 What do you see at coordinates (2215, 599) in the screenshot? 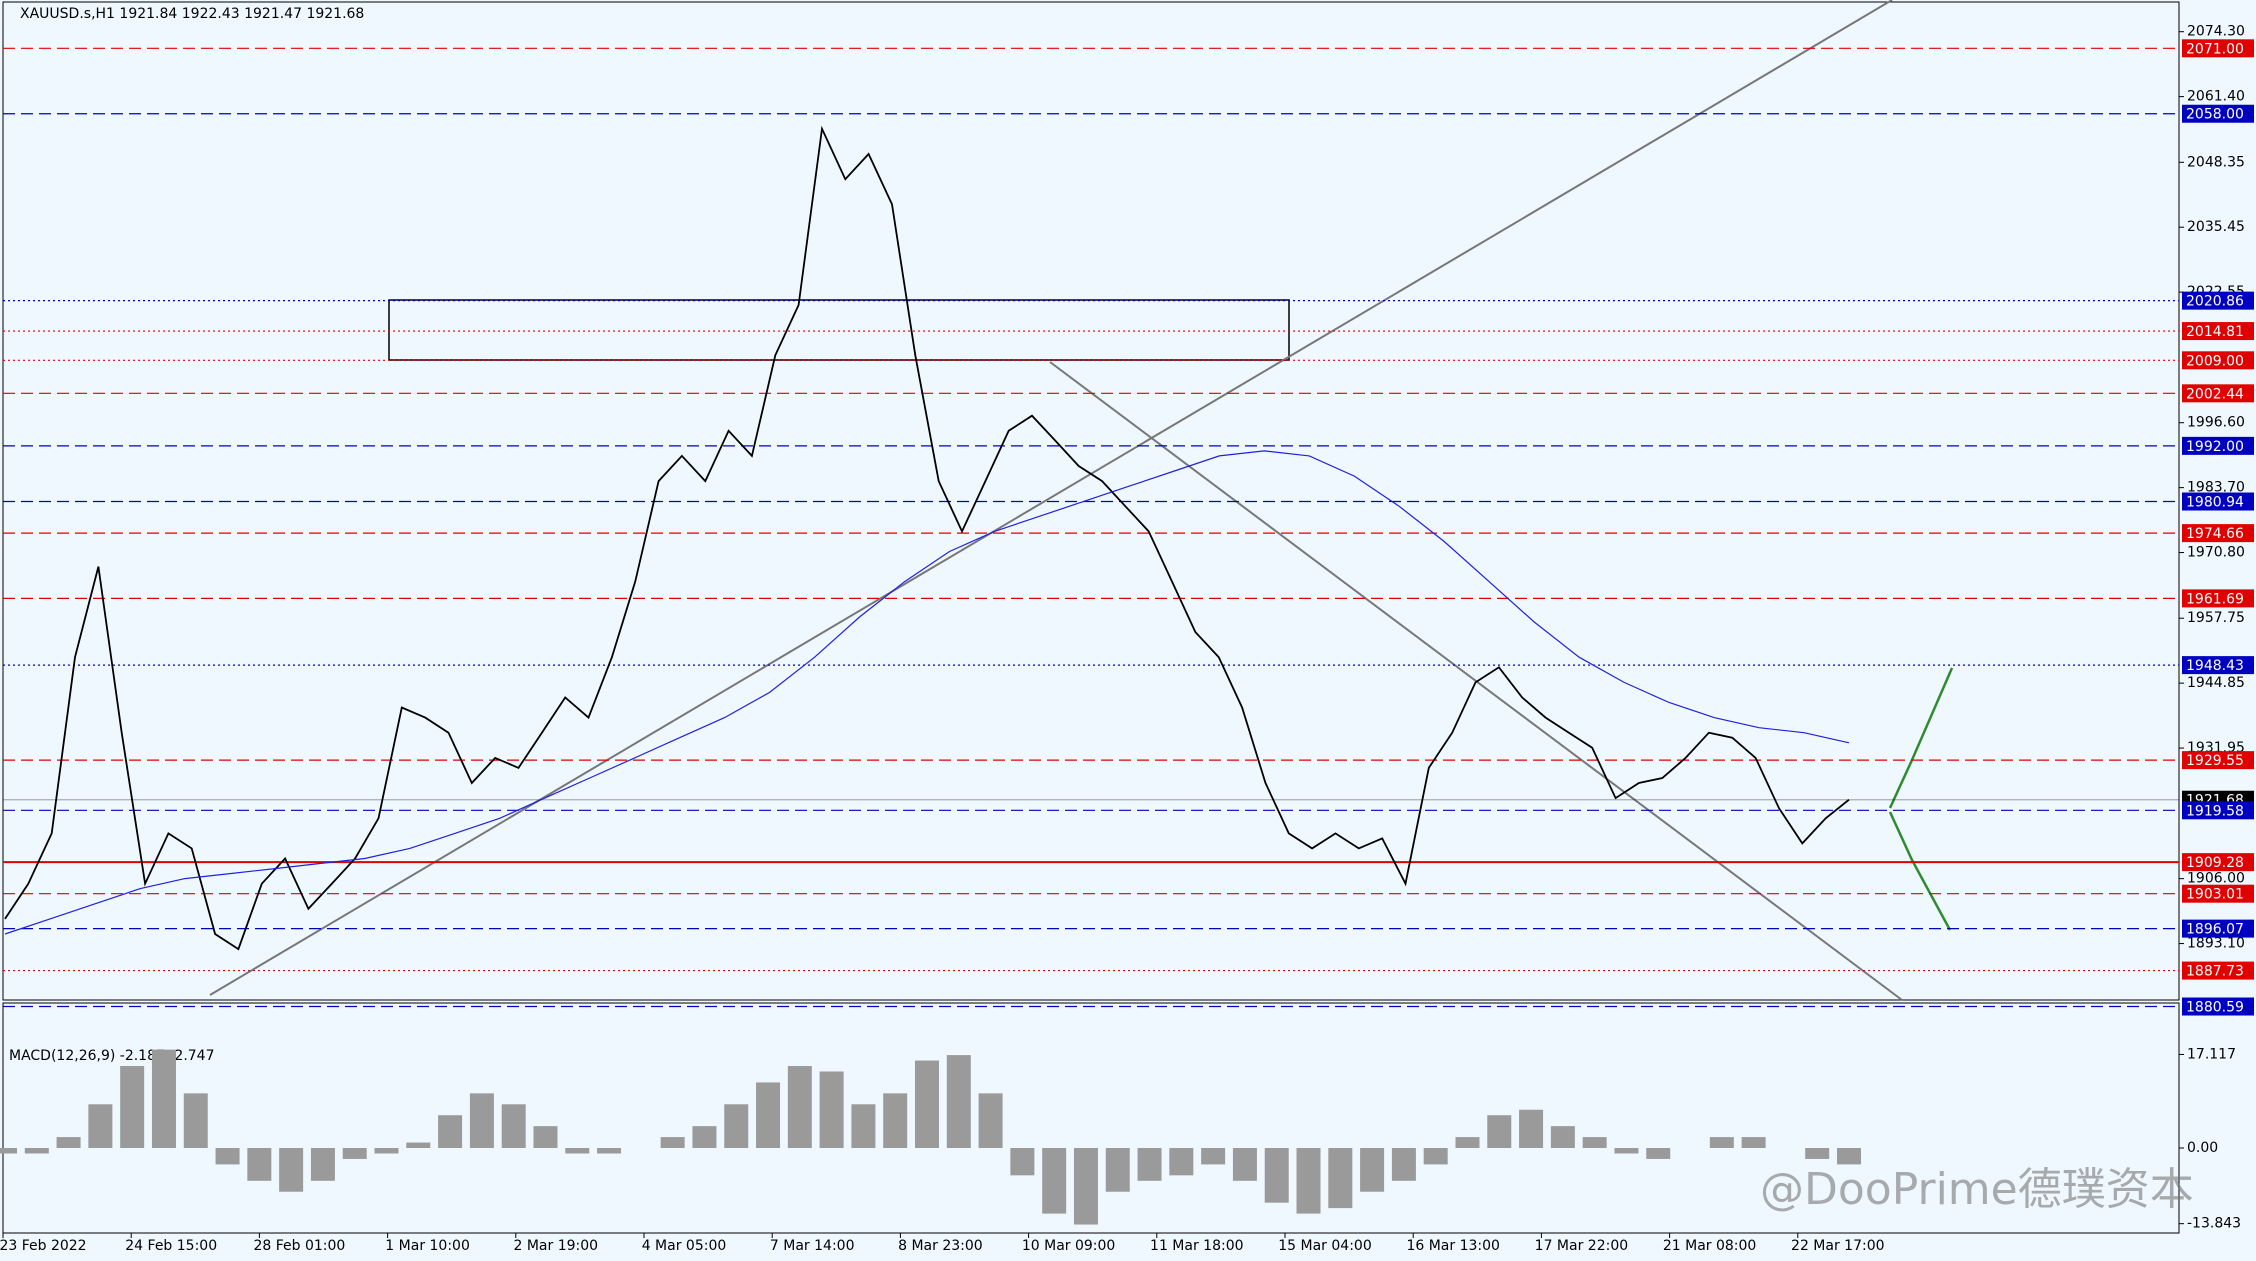
I see `level-label: 1961.69` at bounding box center [2215, 599].